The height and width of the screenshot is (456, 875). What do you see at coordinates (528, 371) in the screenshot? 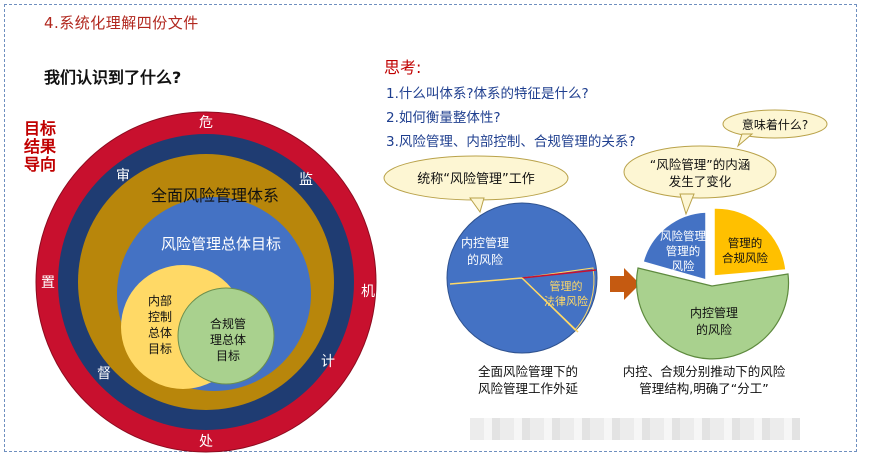
I see `left-caption-line-1: 全面风险管理下的` at bounding box center [528, 371].